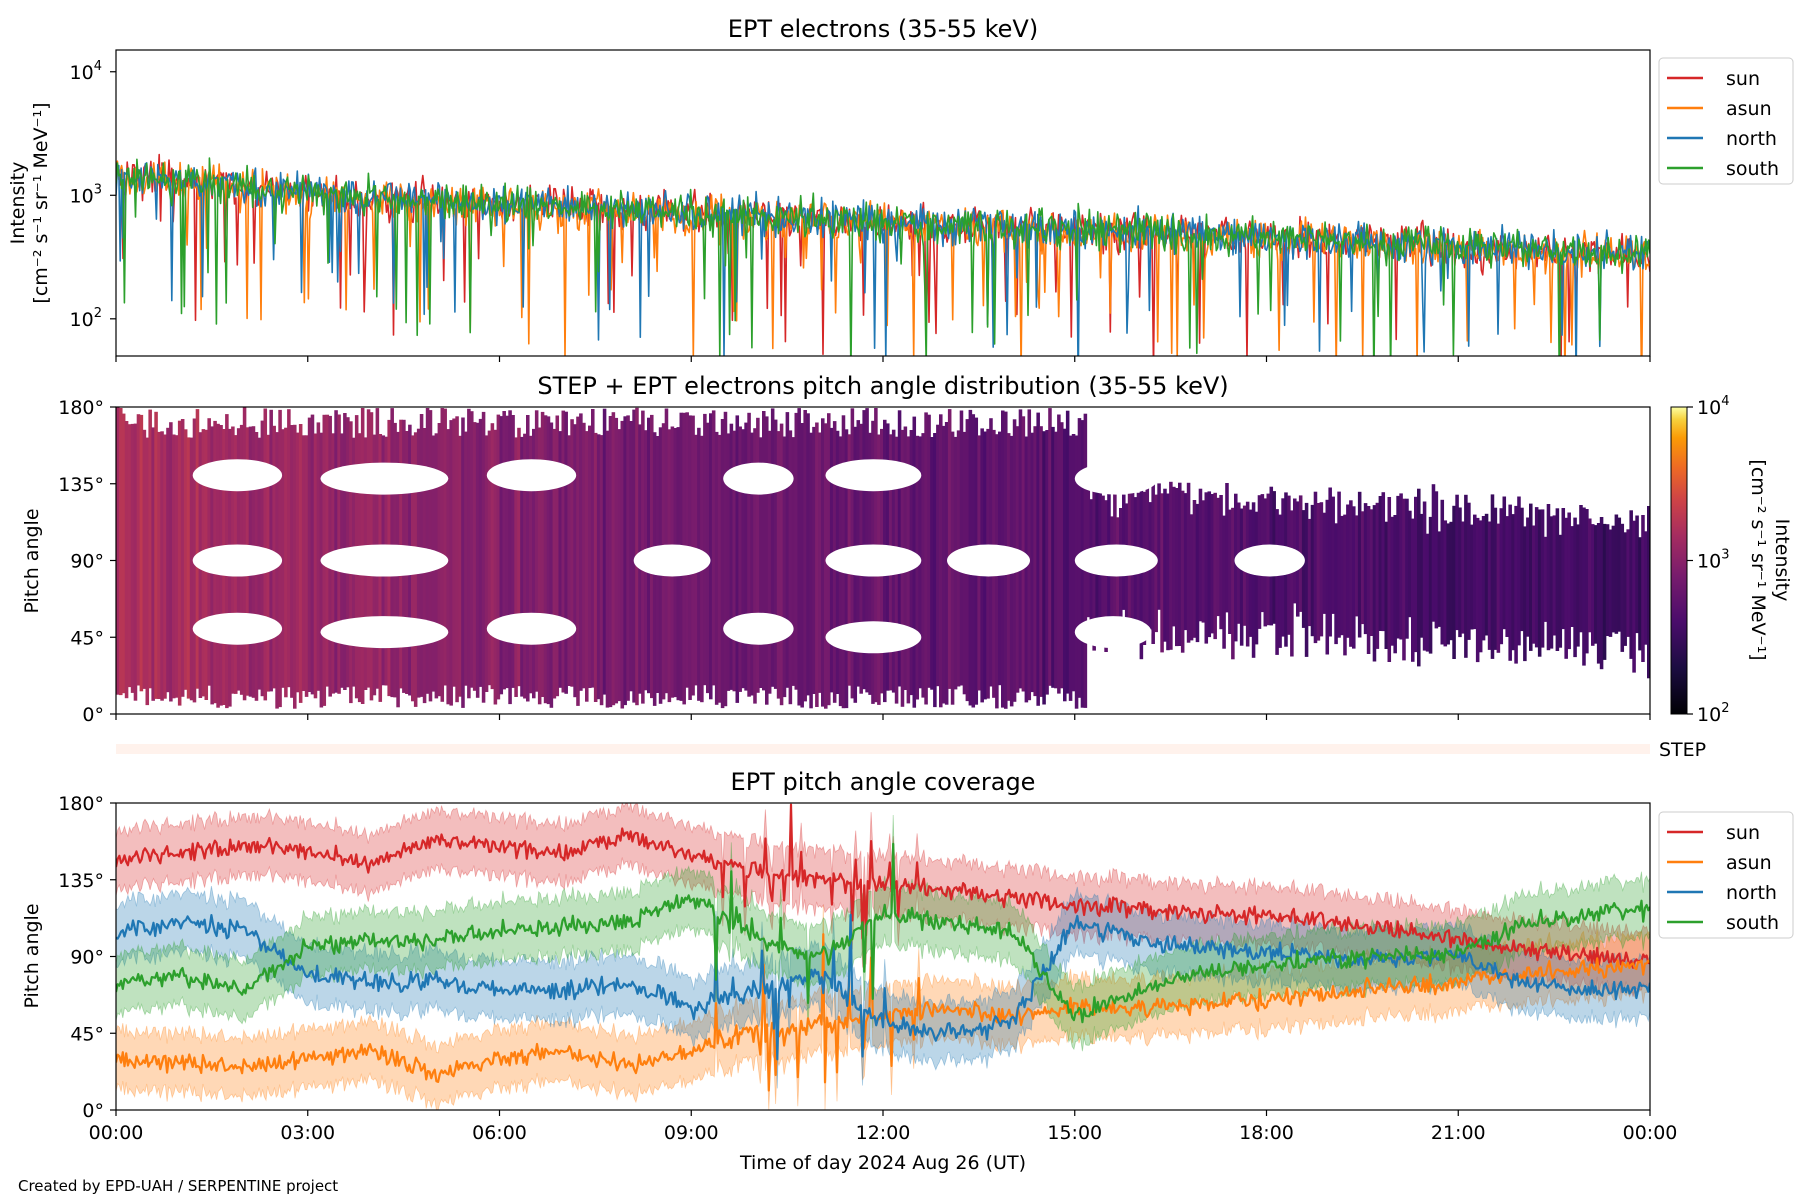  I want to click on tick-exponent: 3, so click(98, 189).